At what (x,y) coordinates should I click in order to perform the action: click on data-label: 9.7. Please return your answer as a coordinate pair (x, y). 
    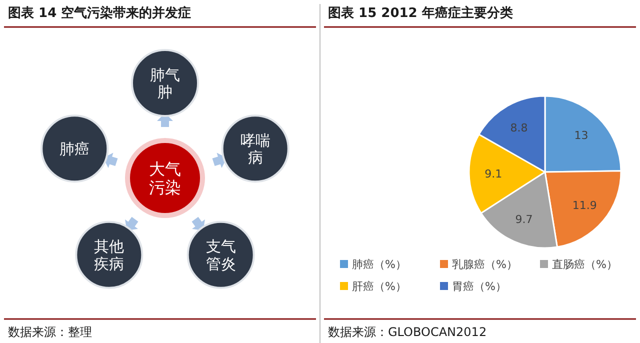
    Looking at the image, I should click on (524, 219).